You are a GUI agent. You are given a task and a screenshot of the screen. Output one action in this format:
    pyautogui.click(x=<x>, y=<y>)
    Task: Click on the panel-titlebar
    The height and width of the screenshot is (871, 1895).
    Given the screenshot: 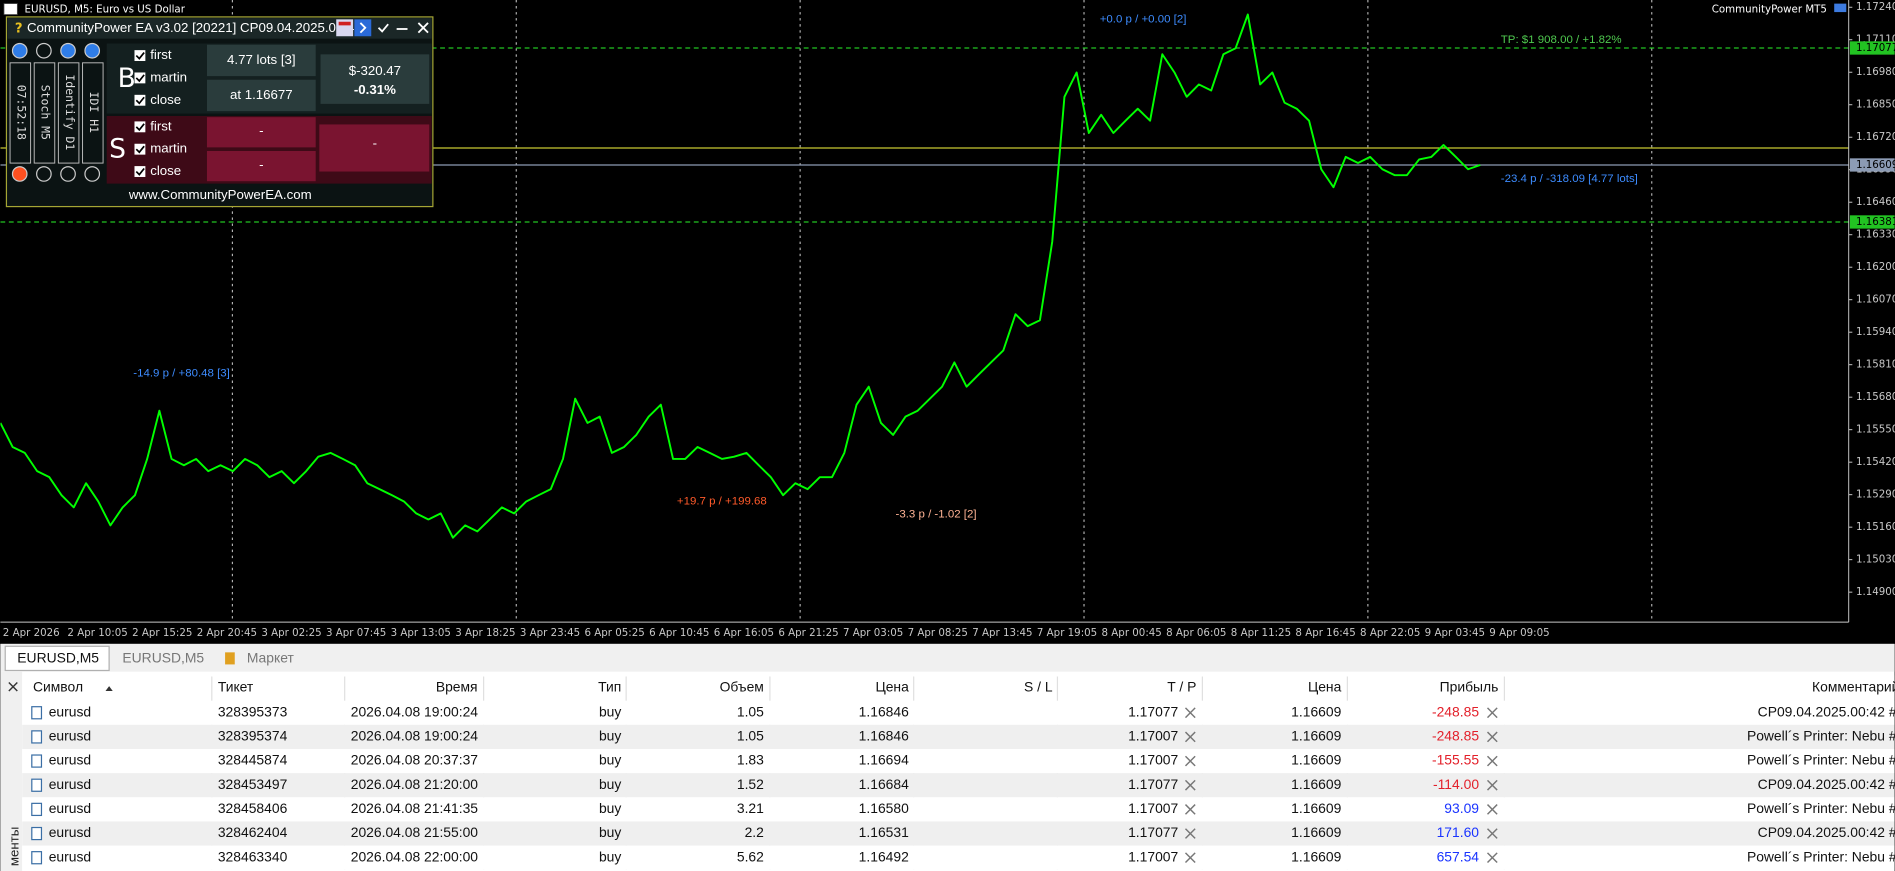 What is the action you would take?
    pyautogui.click(x=219, y=28)
    